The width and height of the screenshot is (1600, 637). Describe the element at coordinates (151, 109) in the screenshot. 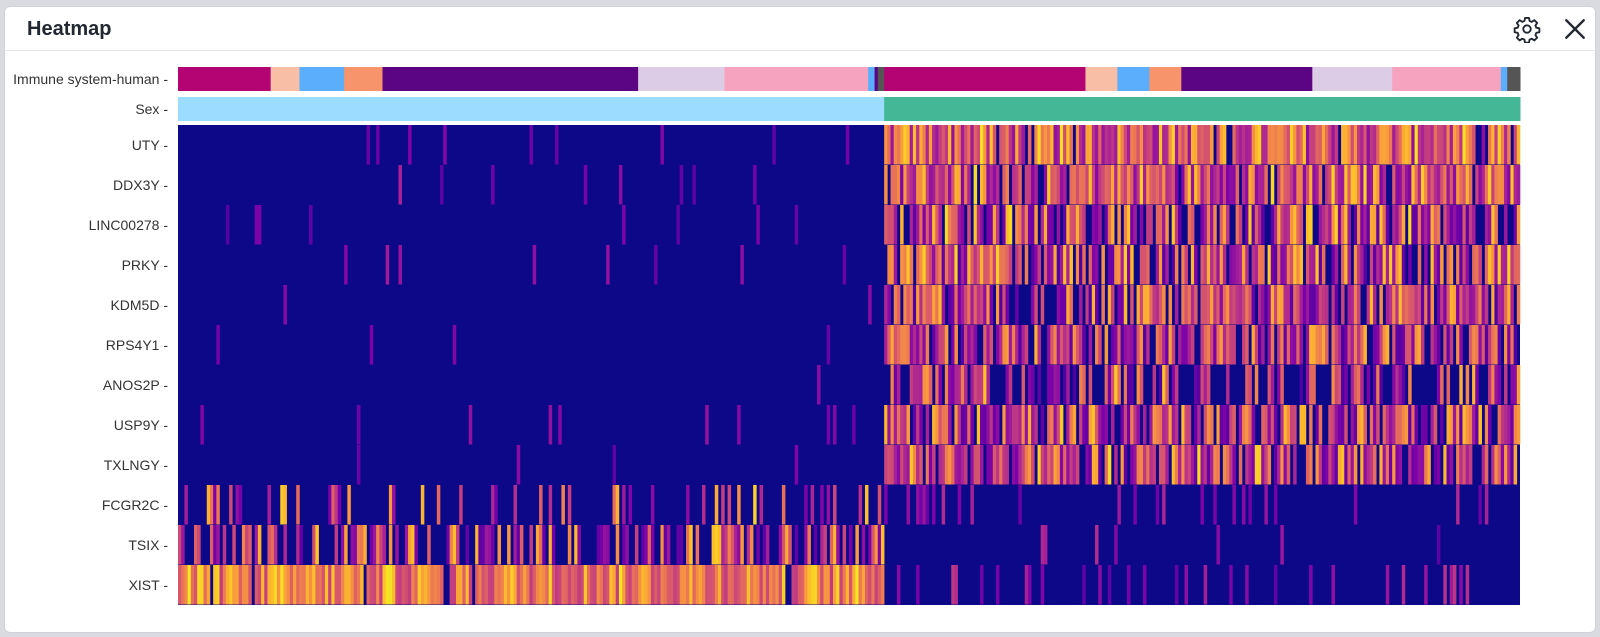

I see `track-label: Sex -` at that location.